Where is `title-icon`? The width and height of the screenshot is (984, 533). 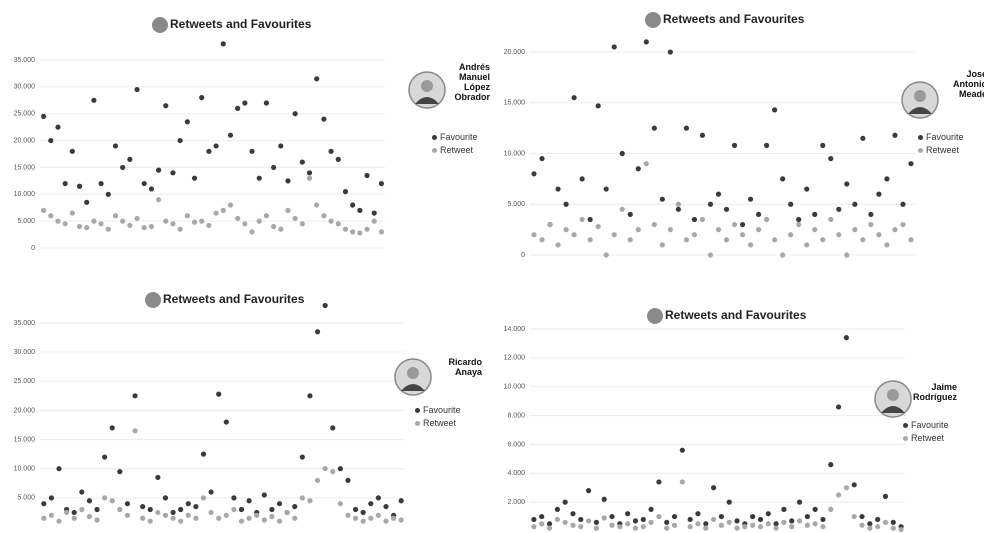
title-icon is located at coordinates (160, 25).